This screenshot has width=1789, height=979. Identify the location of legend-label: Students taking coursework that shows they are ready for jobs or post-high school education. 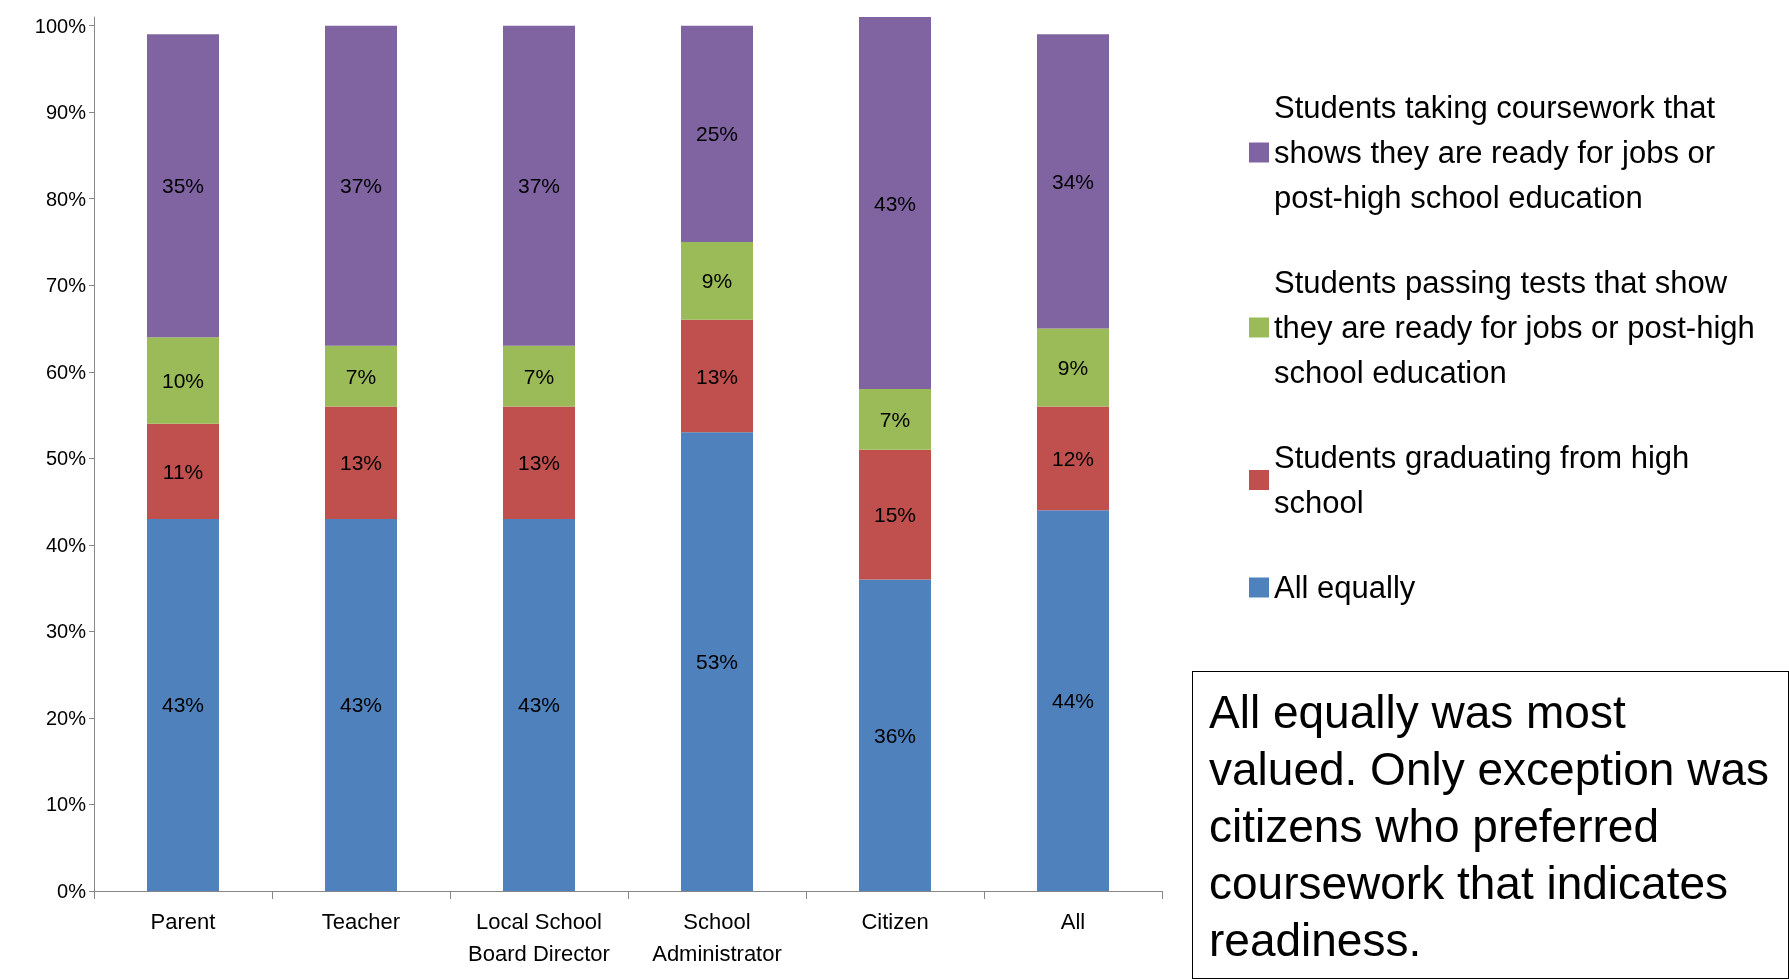
(1499, 152).